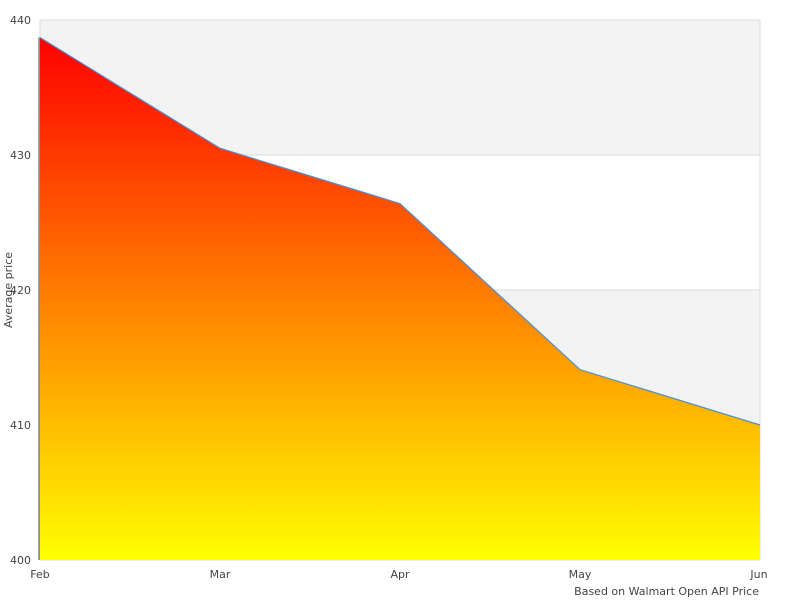 This screenshot has height=604, width=800. What do you see at coordinates (20, 155) in the screenshot?
I see `y-tick-label: 430` at bounding box center [20, 155].